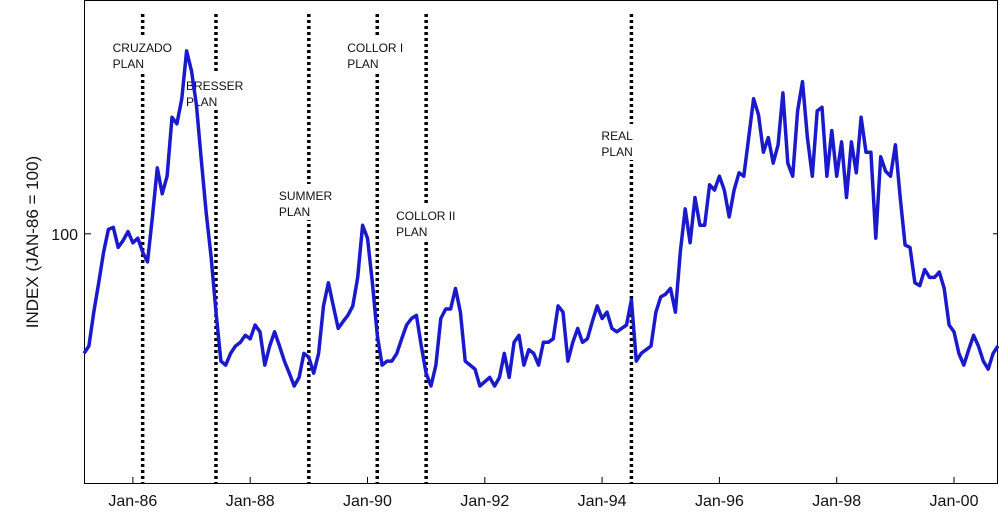  I want to click on y-axis: 100, so click(524, 235).